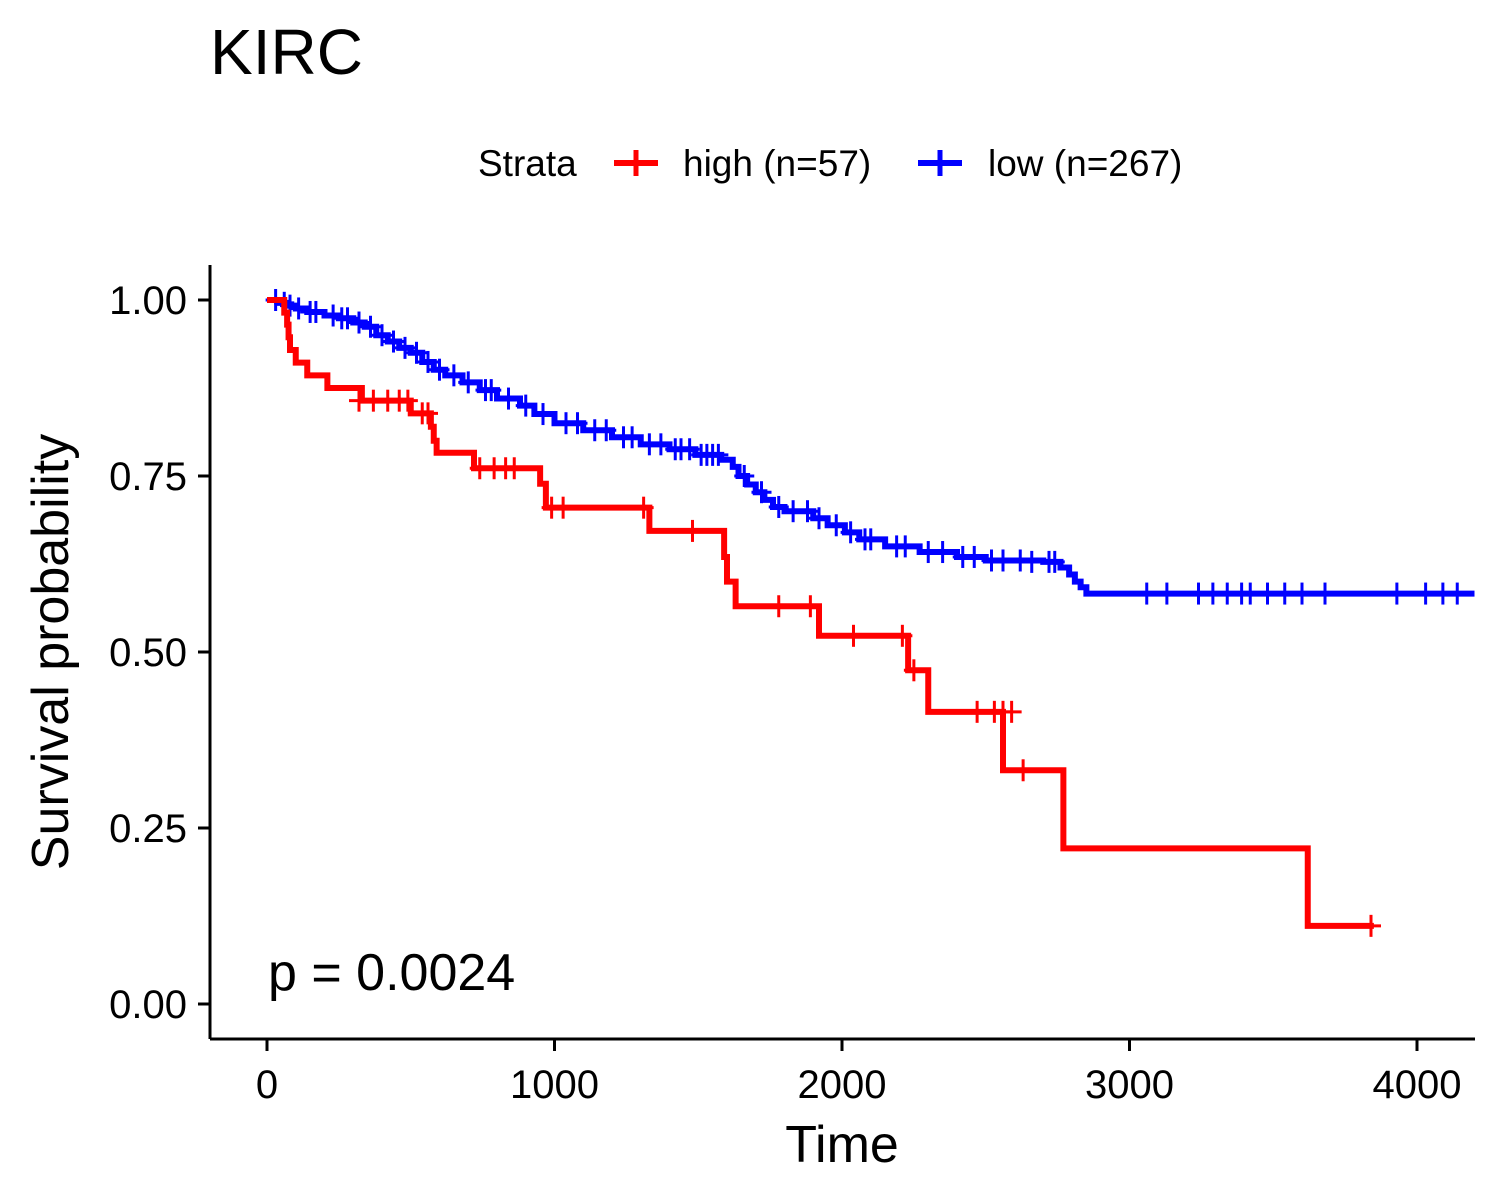 The width and height of the screenshot is (1500, 1200). I want to click on y-tick-label: 0.50, so click(148, 653).